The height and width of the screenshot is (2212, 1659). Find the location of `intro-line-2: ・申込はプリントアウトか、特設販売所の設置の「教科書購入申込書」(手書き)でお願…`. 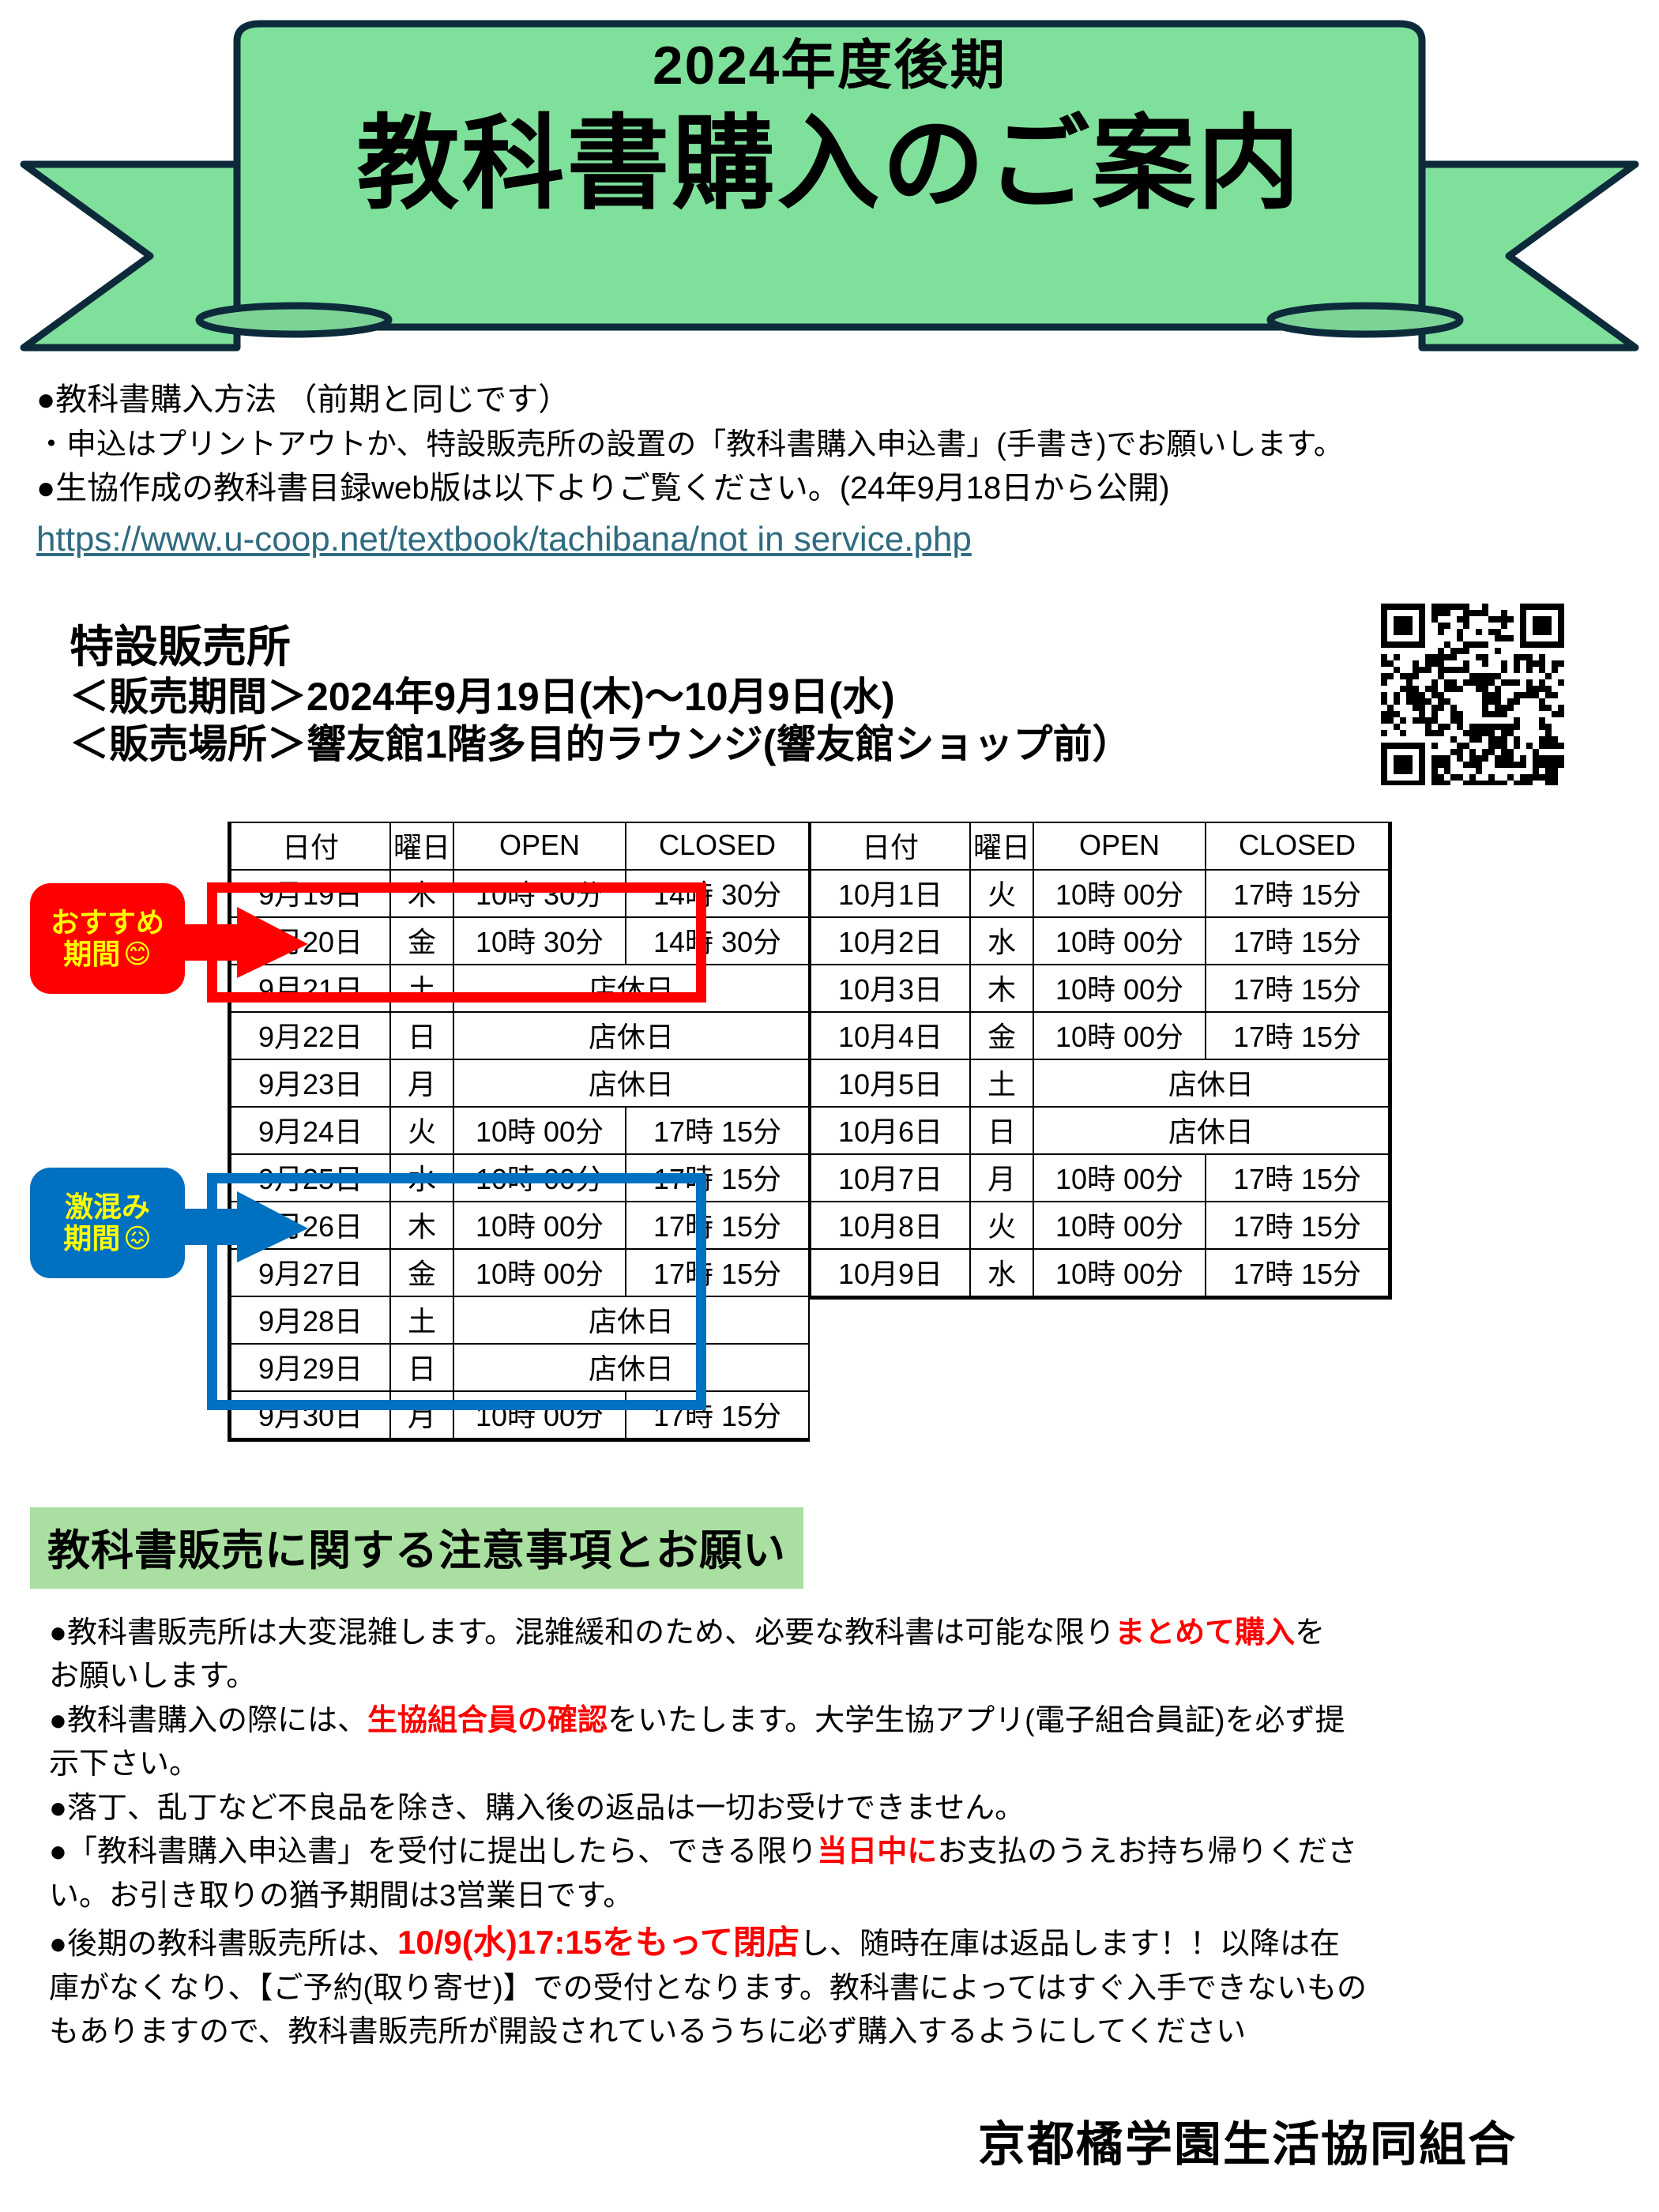

intro-line-2: ・申込はプリントアウトか、特設販売所の設置の「教科書購入申込書」(手書き)でお願… is located at coordinates (690, 444).